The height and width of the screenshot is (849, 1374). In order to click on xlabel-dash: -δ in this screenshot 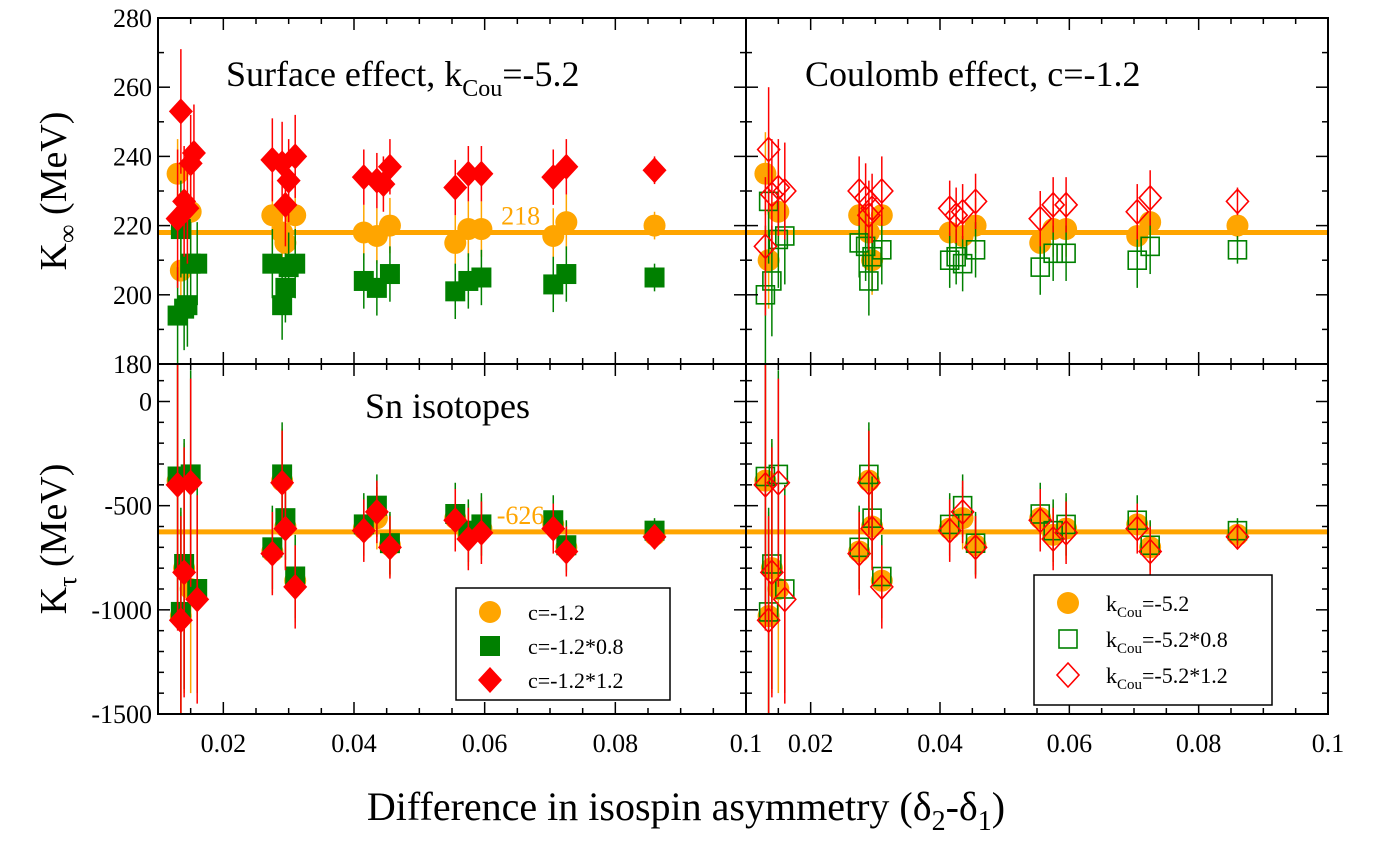, I will do `click(962, 806)`.